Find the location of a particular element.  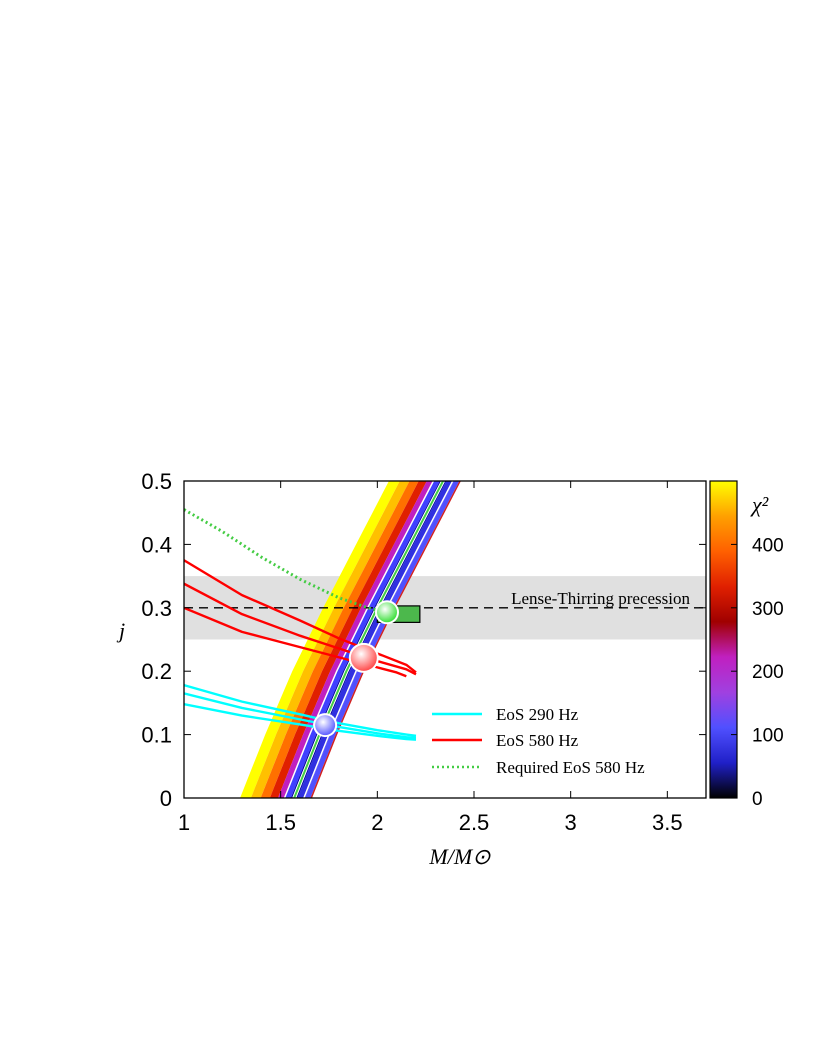

marker-green is located at coordinates (387, 612).